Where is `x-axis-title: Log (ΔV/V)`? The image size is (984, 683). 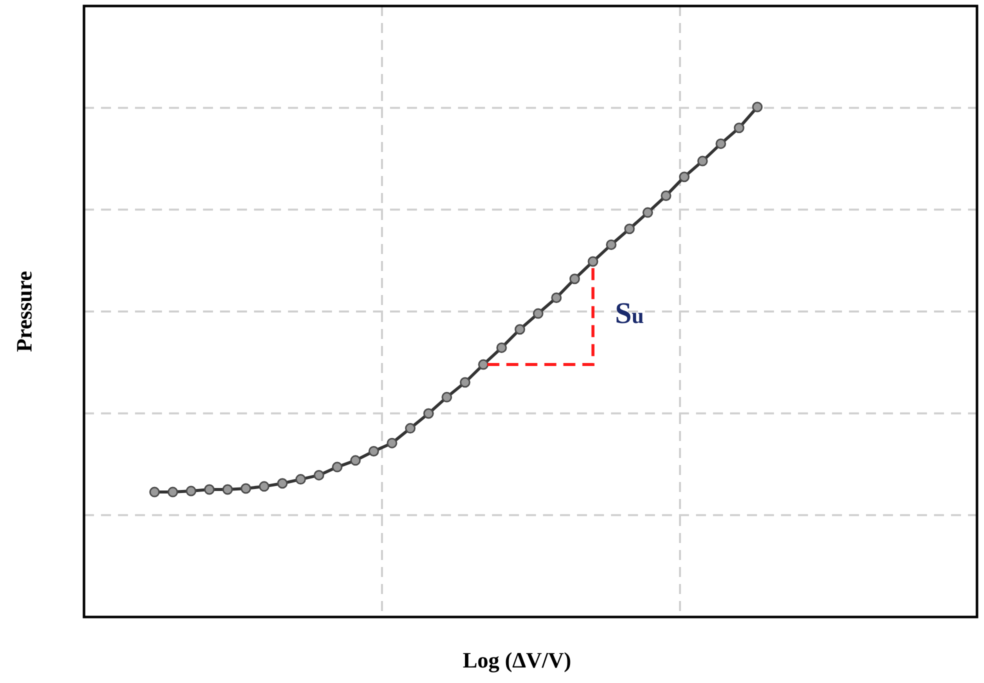 x-axis-title: Log (ΔV/V) is located at coordinates (517, 660).